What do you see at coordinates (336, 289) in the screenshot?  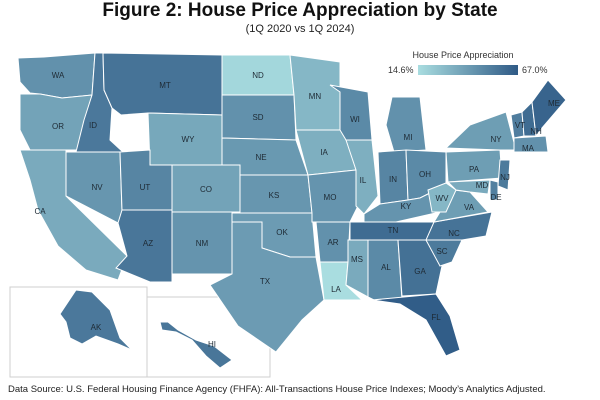 I see `state-label-la: LA` at bounding box center [336, 289].